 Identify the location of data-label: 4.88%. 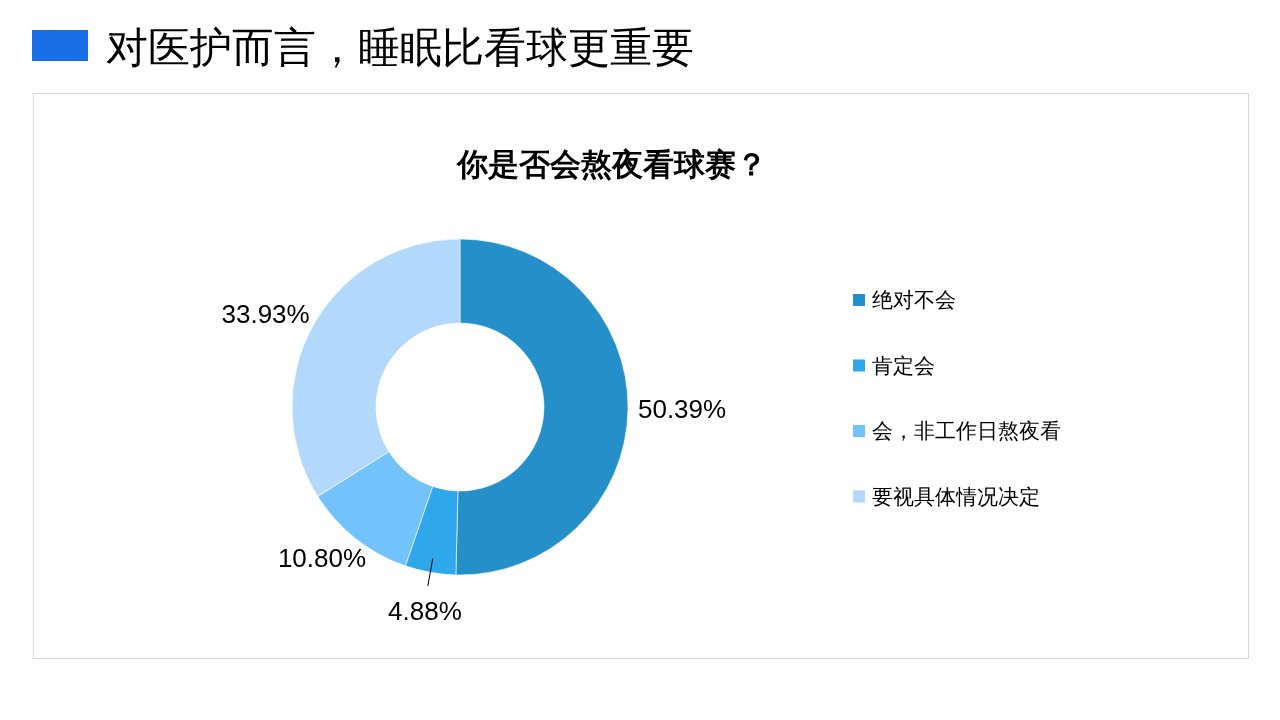
(425, 610).